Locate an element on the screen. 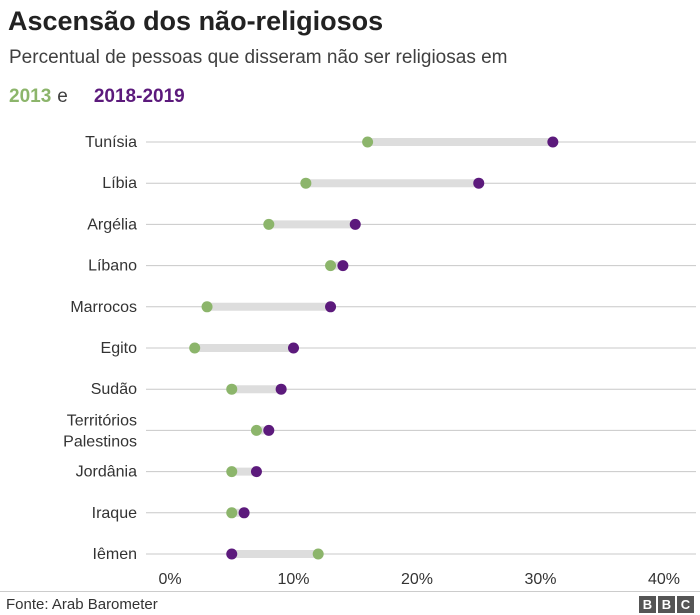  x-tick-label: 0% is located at coordinates (169, 579).